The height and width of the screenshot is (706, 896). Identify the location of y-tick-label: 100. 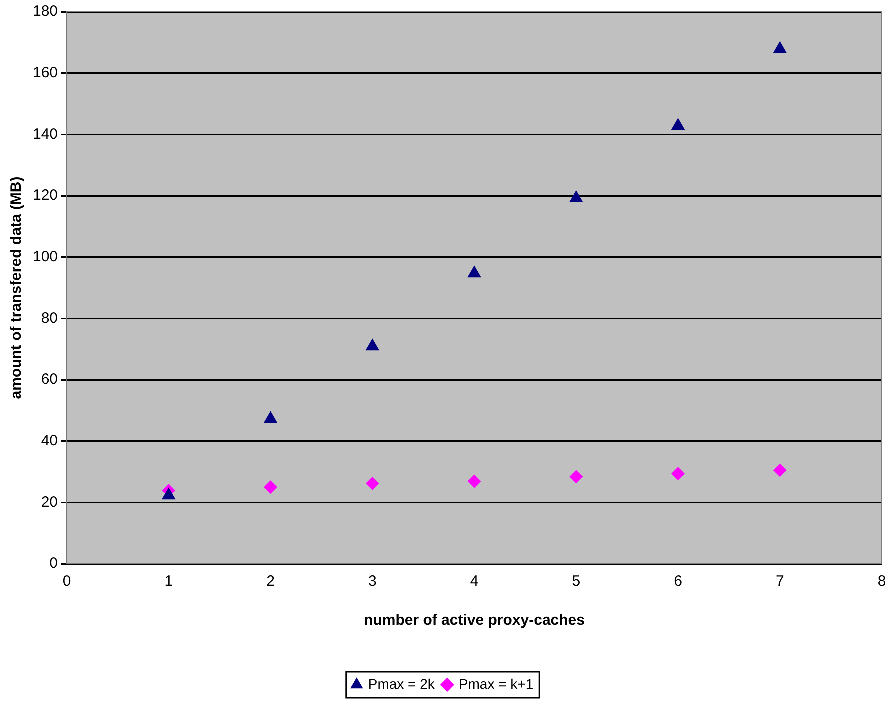
(45, 257).